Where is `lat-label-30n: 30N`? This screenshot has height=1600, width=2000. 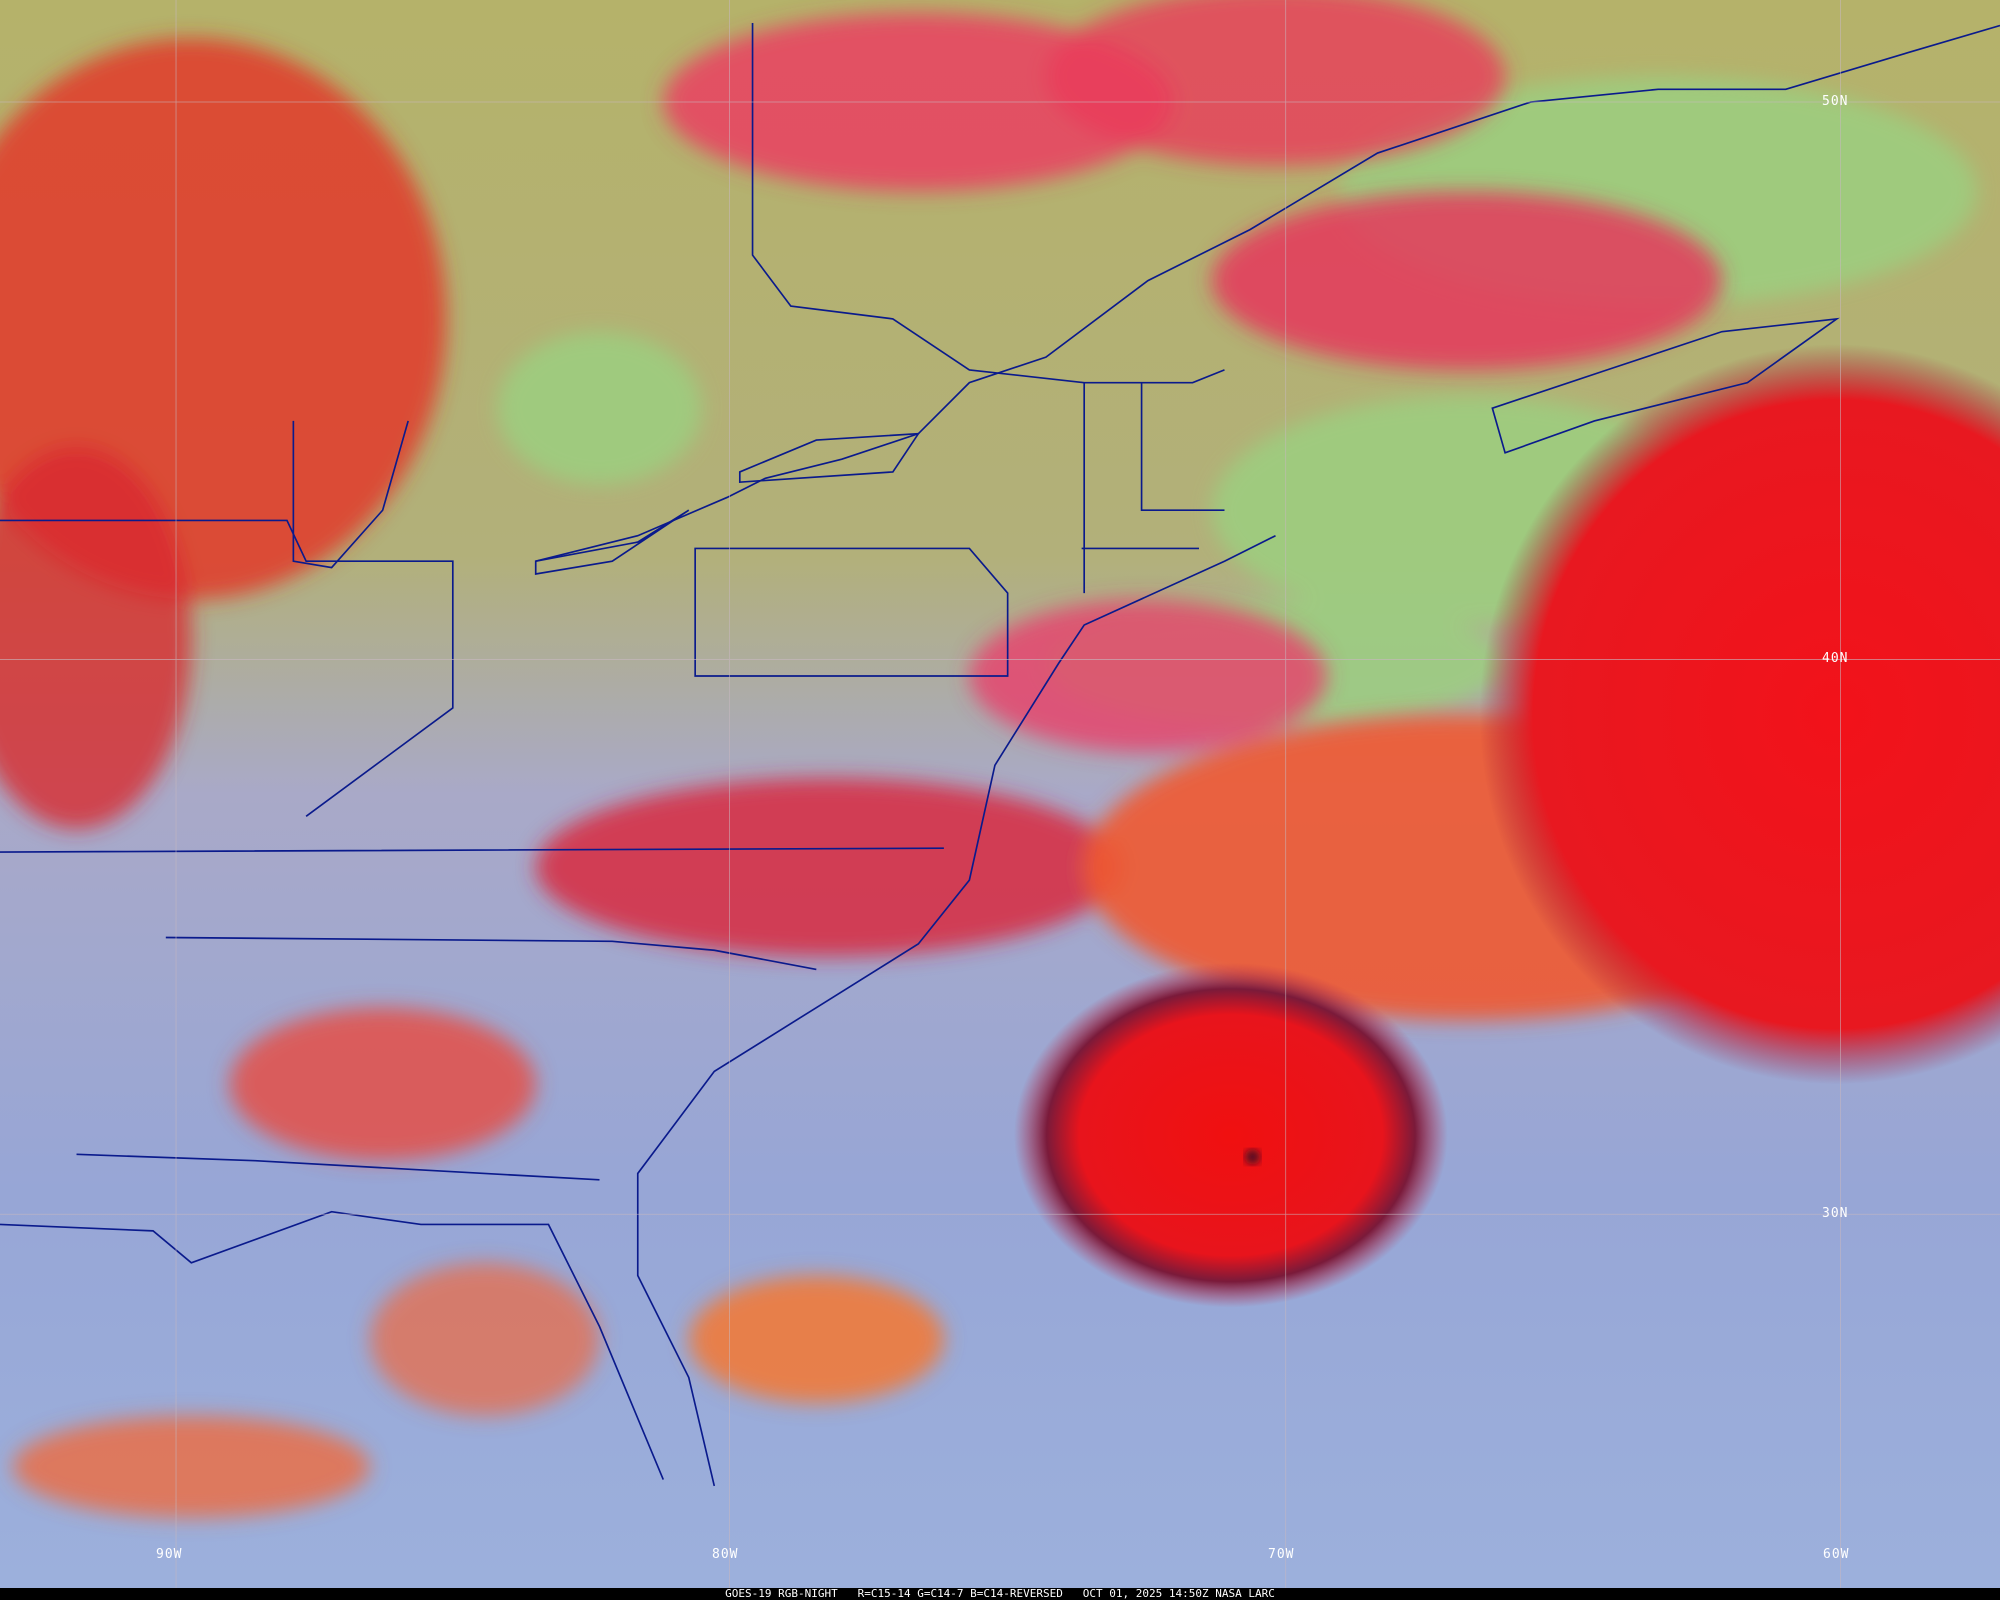
lat-label-30n: 30N is located at coordinates (1835, 1213).